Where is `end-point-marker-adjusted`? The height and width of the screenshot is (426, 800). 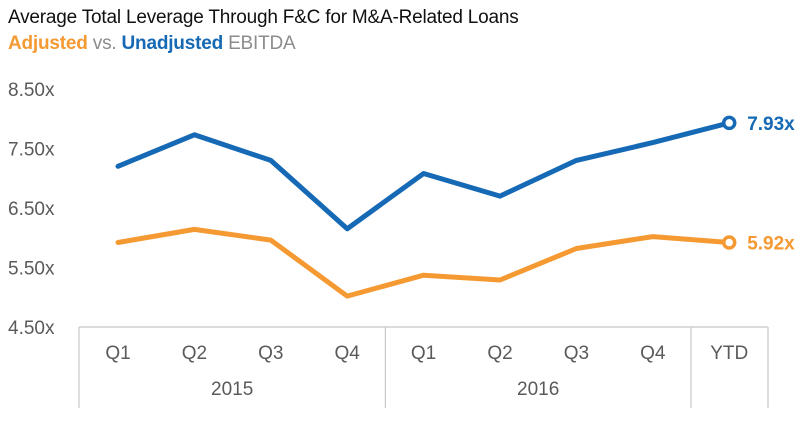 end-point-marker-adjusted is located at coordinates (729, 242).